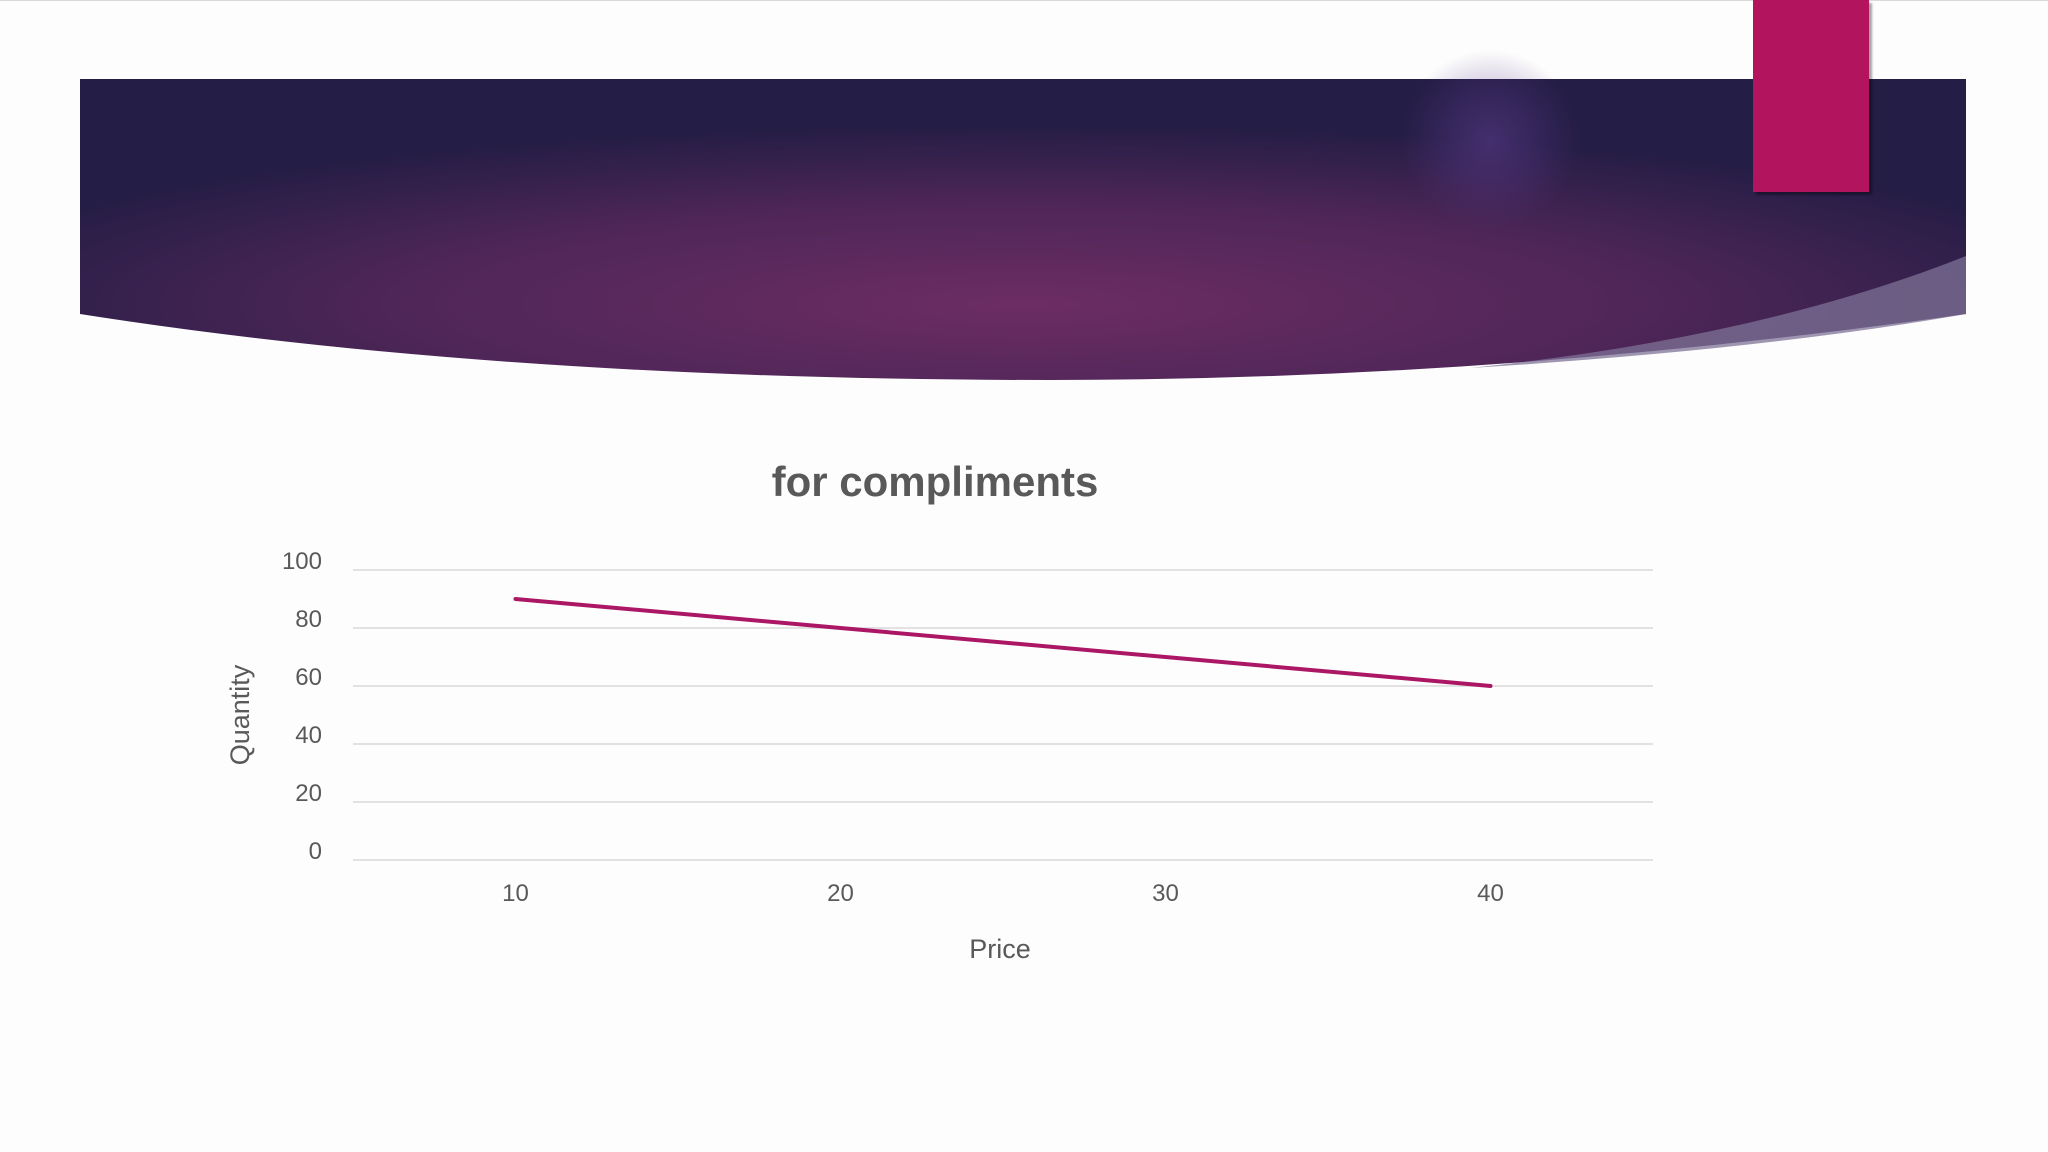 The height and width of the screenshot is (1152, 2048). Describe the element at coordinates (515, 893) in the screenshot. I see `x-tick-label: 10` at that location.